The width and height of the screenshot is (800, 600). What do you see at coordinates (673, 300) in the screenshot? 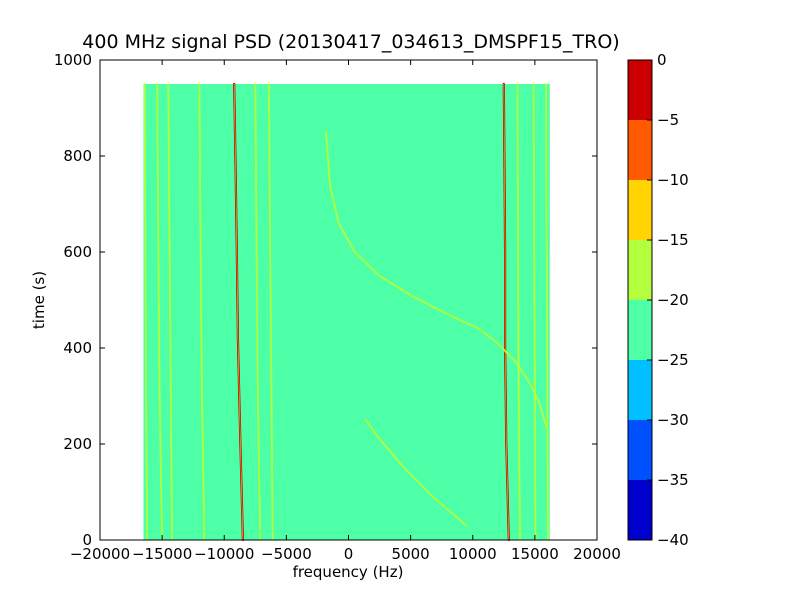
I see `colorbar-tick-label: −20` at bounding box center [673, 300].